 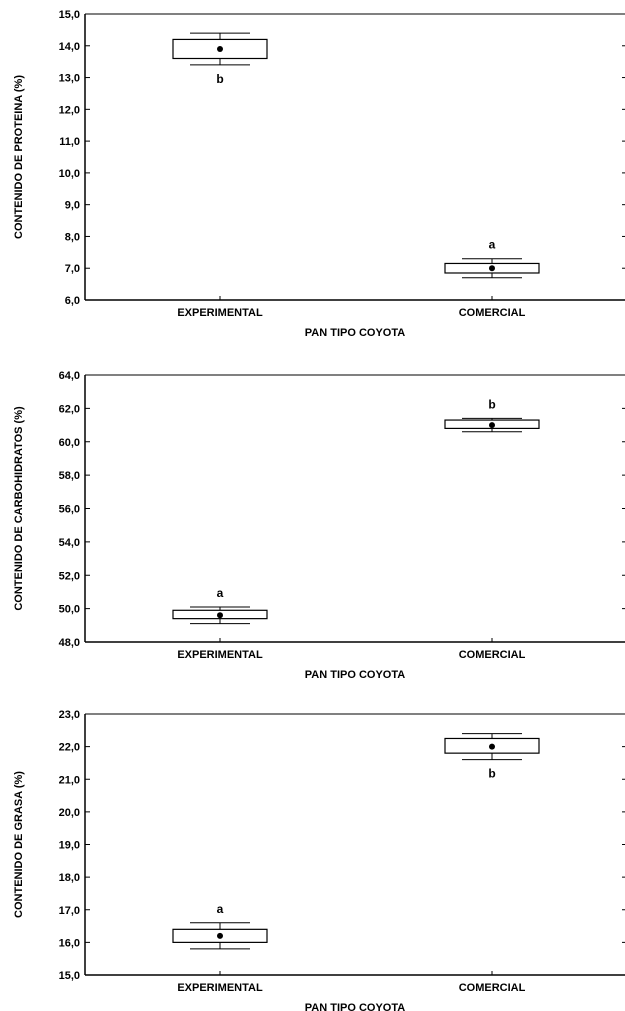 What do you see at coordinates (69, 780) in the screenshot?
I see `y-tick-label: 21,0` at bounding box center [69, 780].